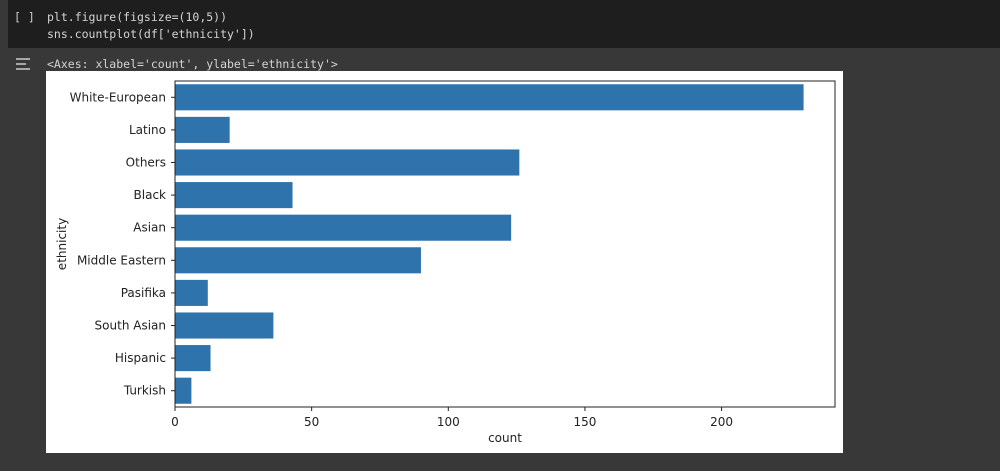 This screenshot has height=471, width=1000. I want to click on output-icon, so click(23, 64).